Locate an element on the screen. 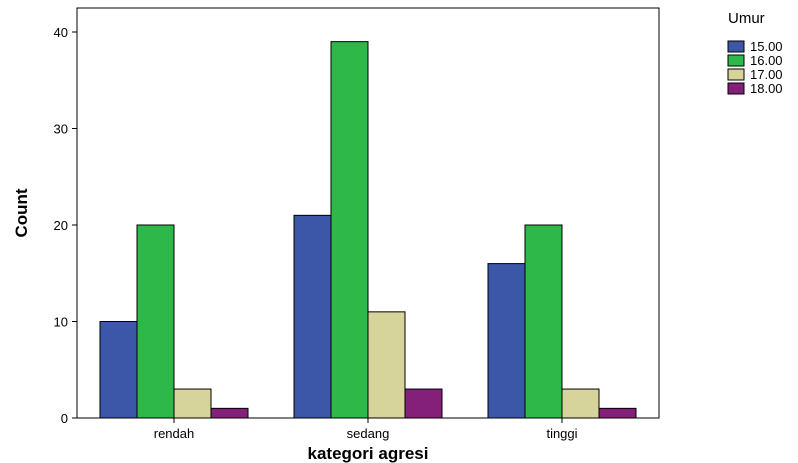 This screenshot has width=798, height=463. x-axis-title: kategori agresi is located at coordinates (368, 453).